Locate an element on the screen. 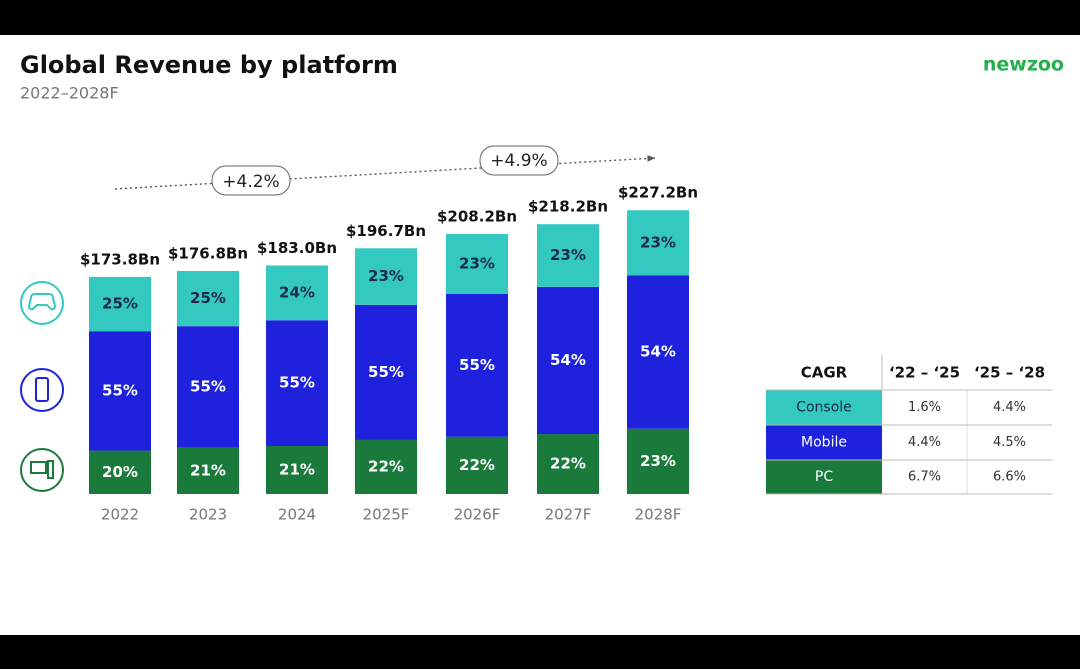 This screenshot has height=669, width=1080. row-label: Mobile is located at coordinates (824, 443).